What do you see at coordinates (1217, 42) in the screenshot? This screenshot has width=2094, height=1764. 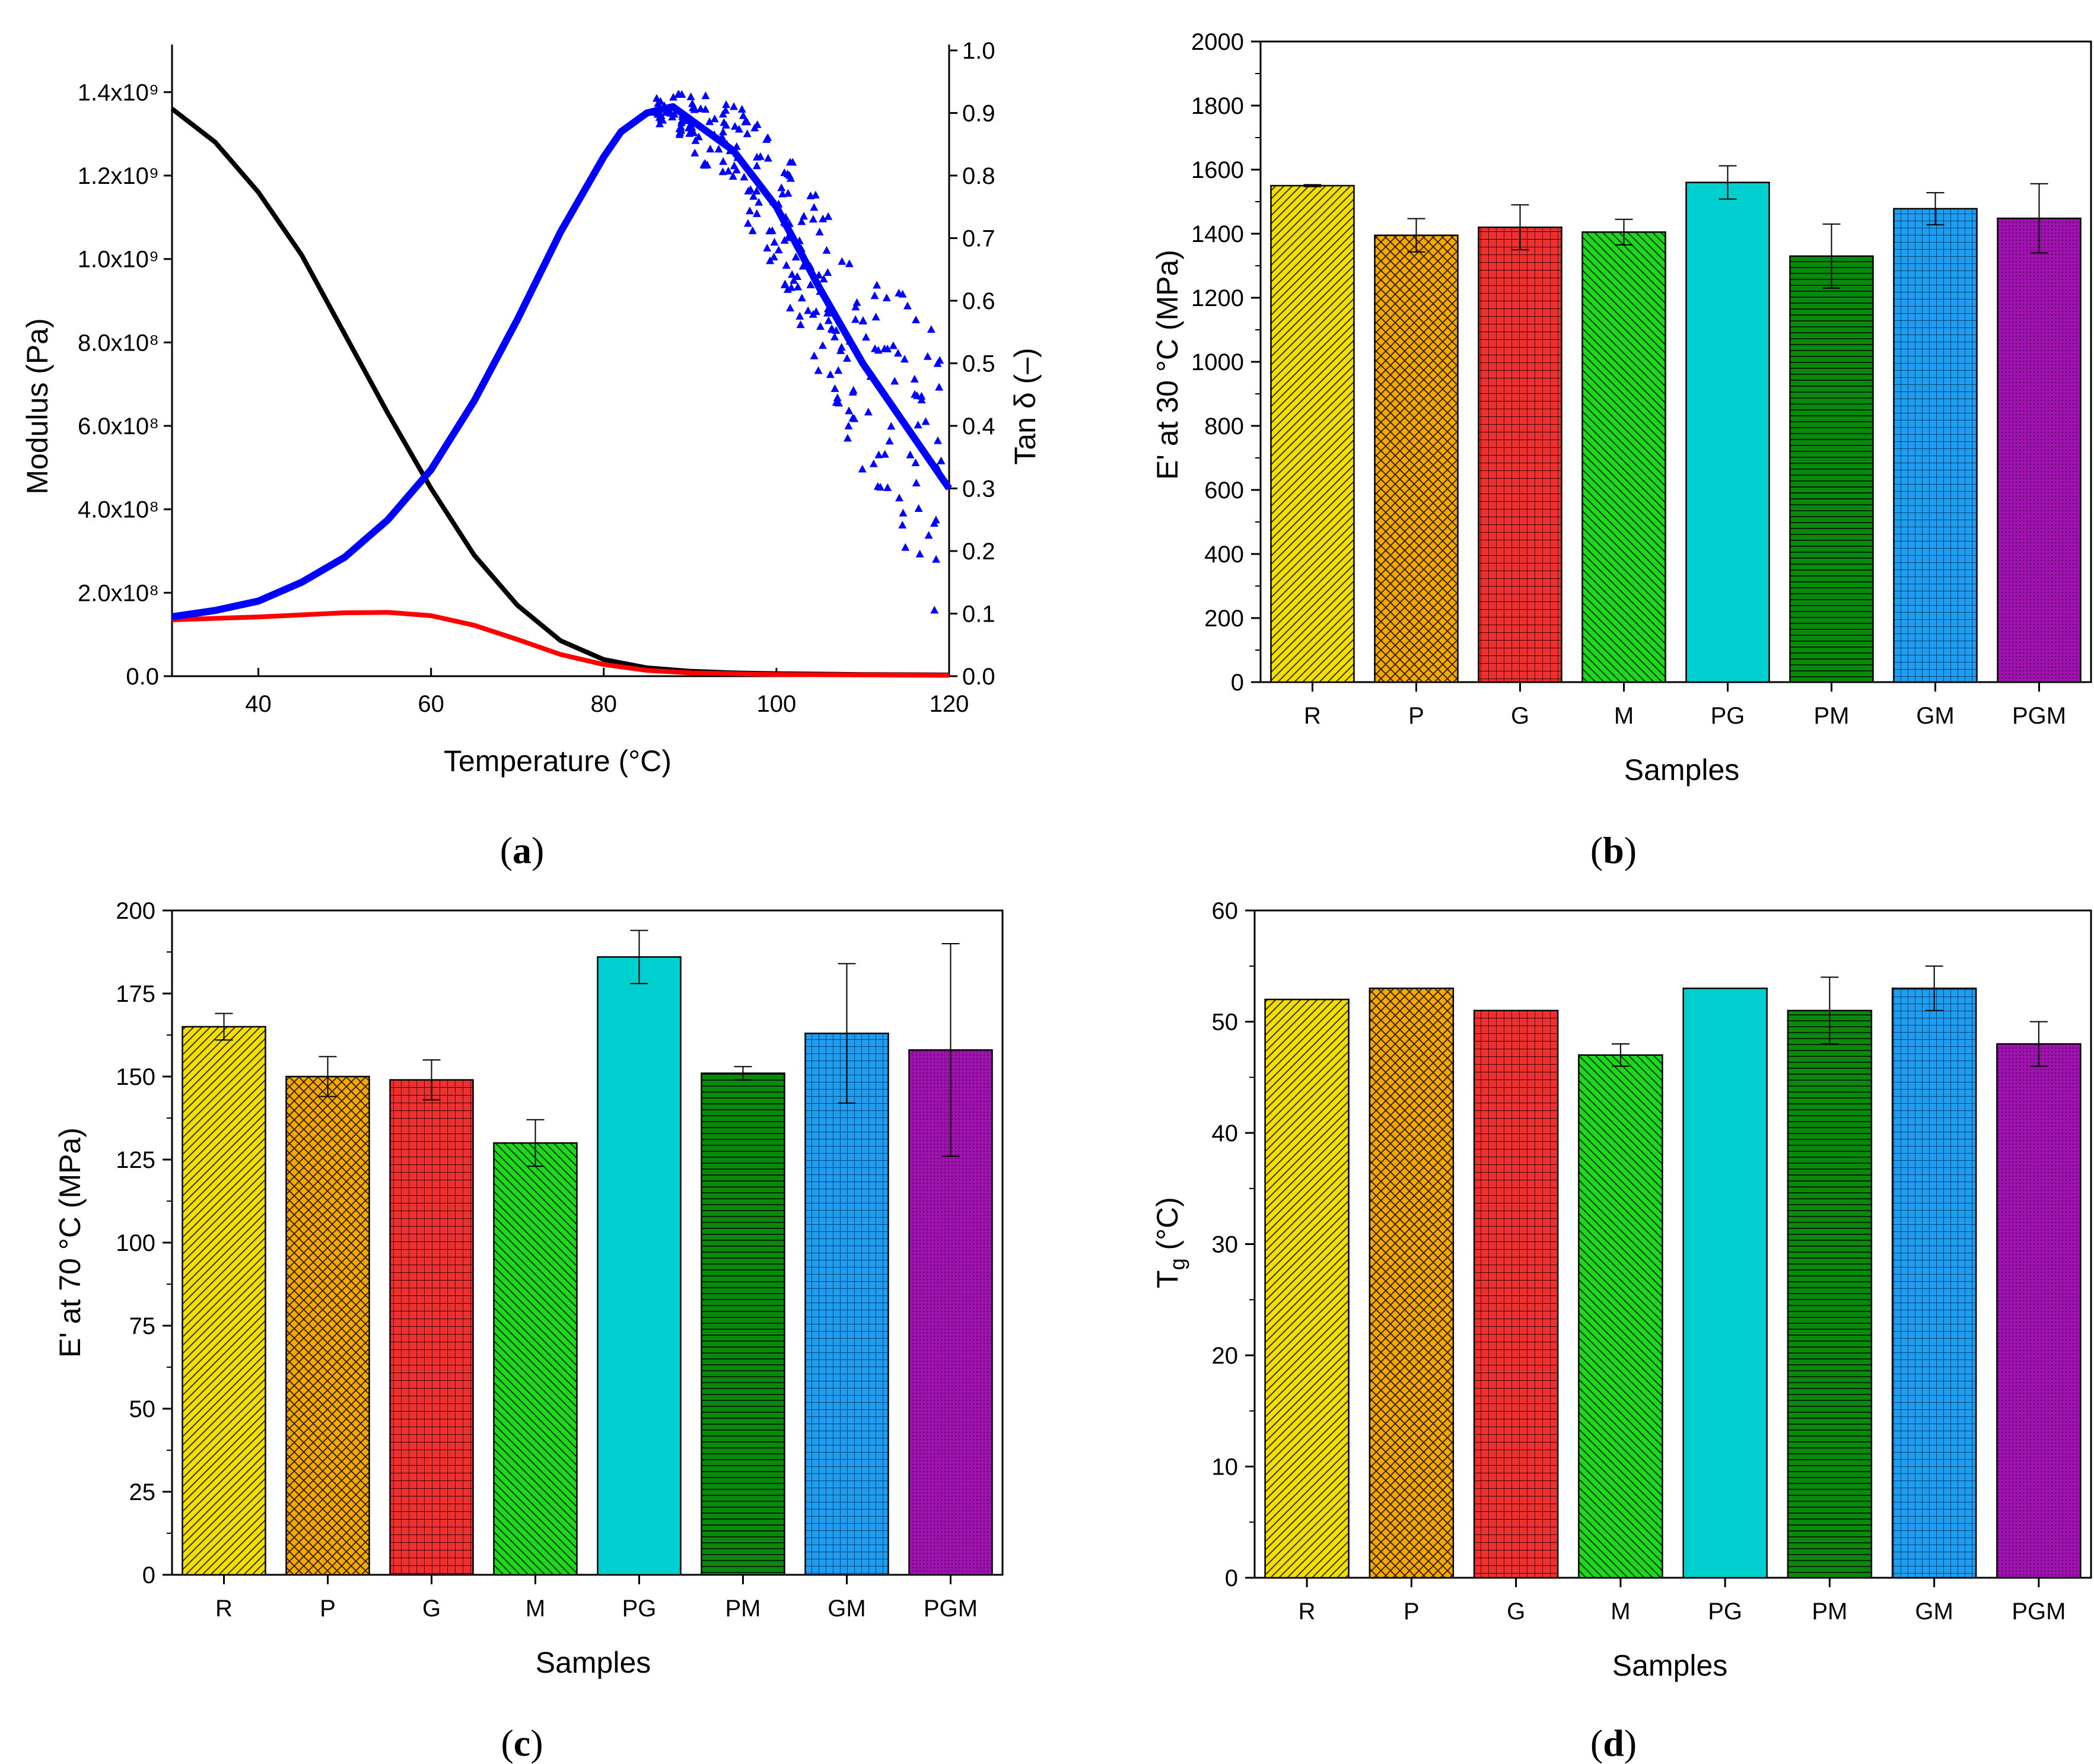 I see `panel-b-ytick-label: 2000` at bounding box center [1217, 42].